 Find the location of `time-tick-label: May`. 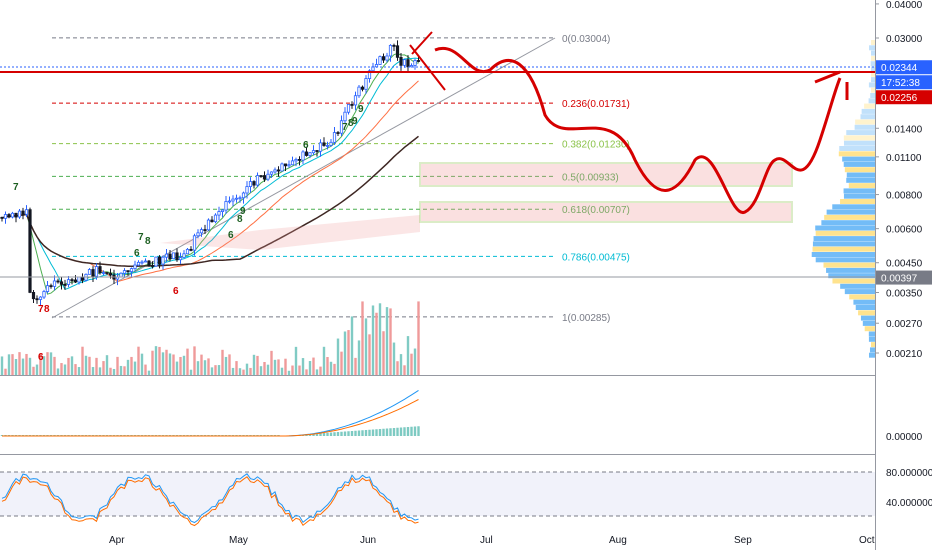

time-tick-label: May is located at coordinates (238, 540).